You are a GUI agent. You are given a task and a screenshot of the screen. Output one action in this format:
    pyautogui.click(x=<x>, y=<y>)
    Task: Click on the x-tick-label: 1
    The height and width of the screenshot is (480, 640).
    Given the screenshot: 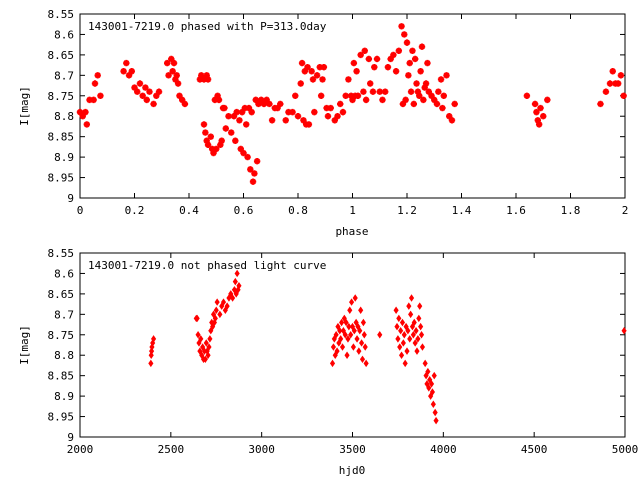 What is the action you would take?
    pyautogui.click(x=352, y=210)
    